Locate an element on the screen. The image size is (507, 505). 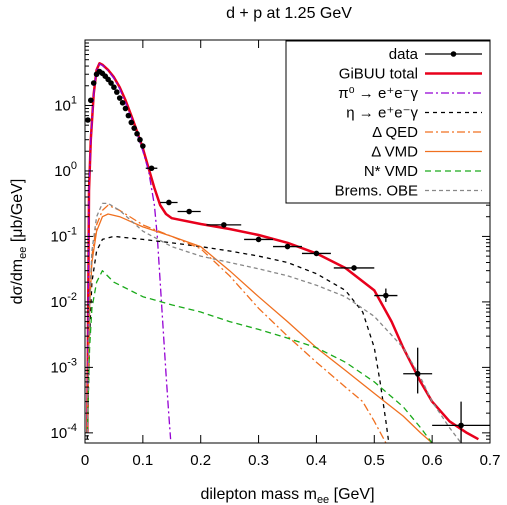
x-tick-label: 0.5 is located at coordinates (374, 460).